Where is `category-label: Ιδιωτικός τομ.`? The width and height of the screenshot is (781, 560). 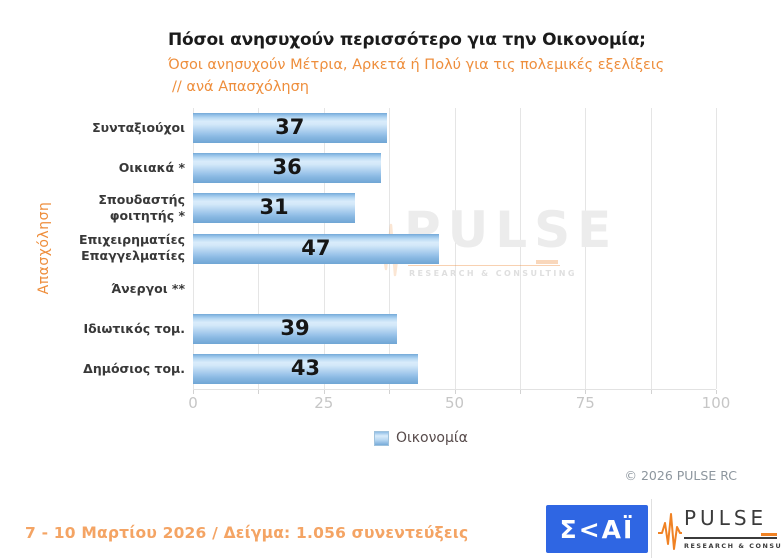
category-label: Ιδιωτικός τομ. is located at coordinates (99, 329).